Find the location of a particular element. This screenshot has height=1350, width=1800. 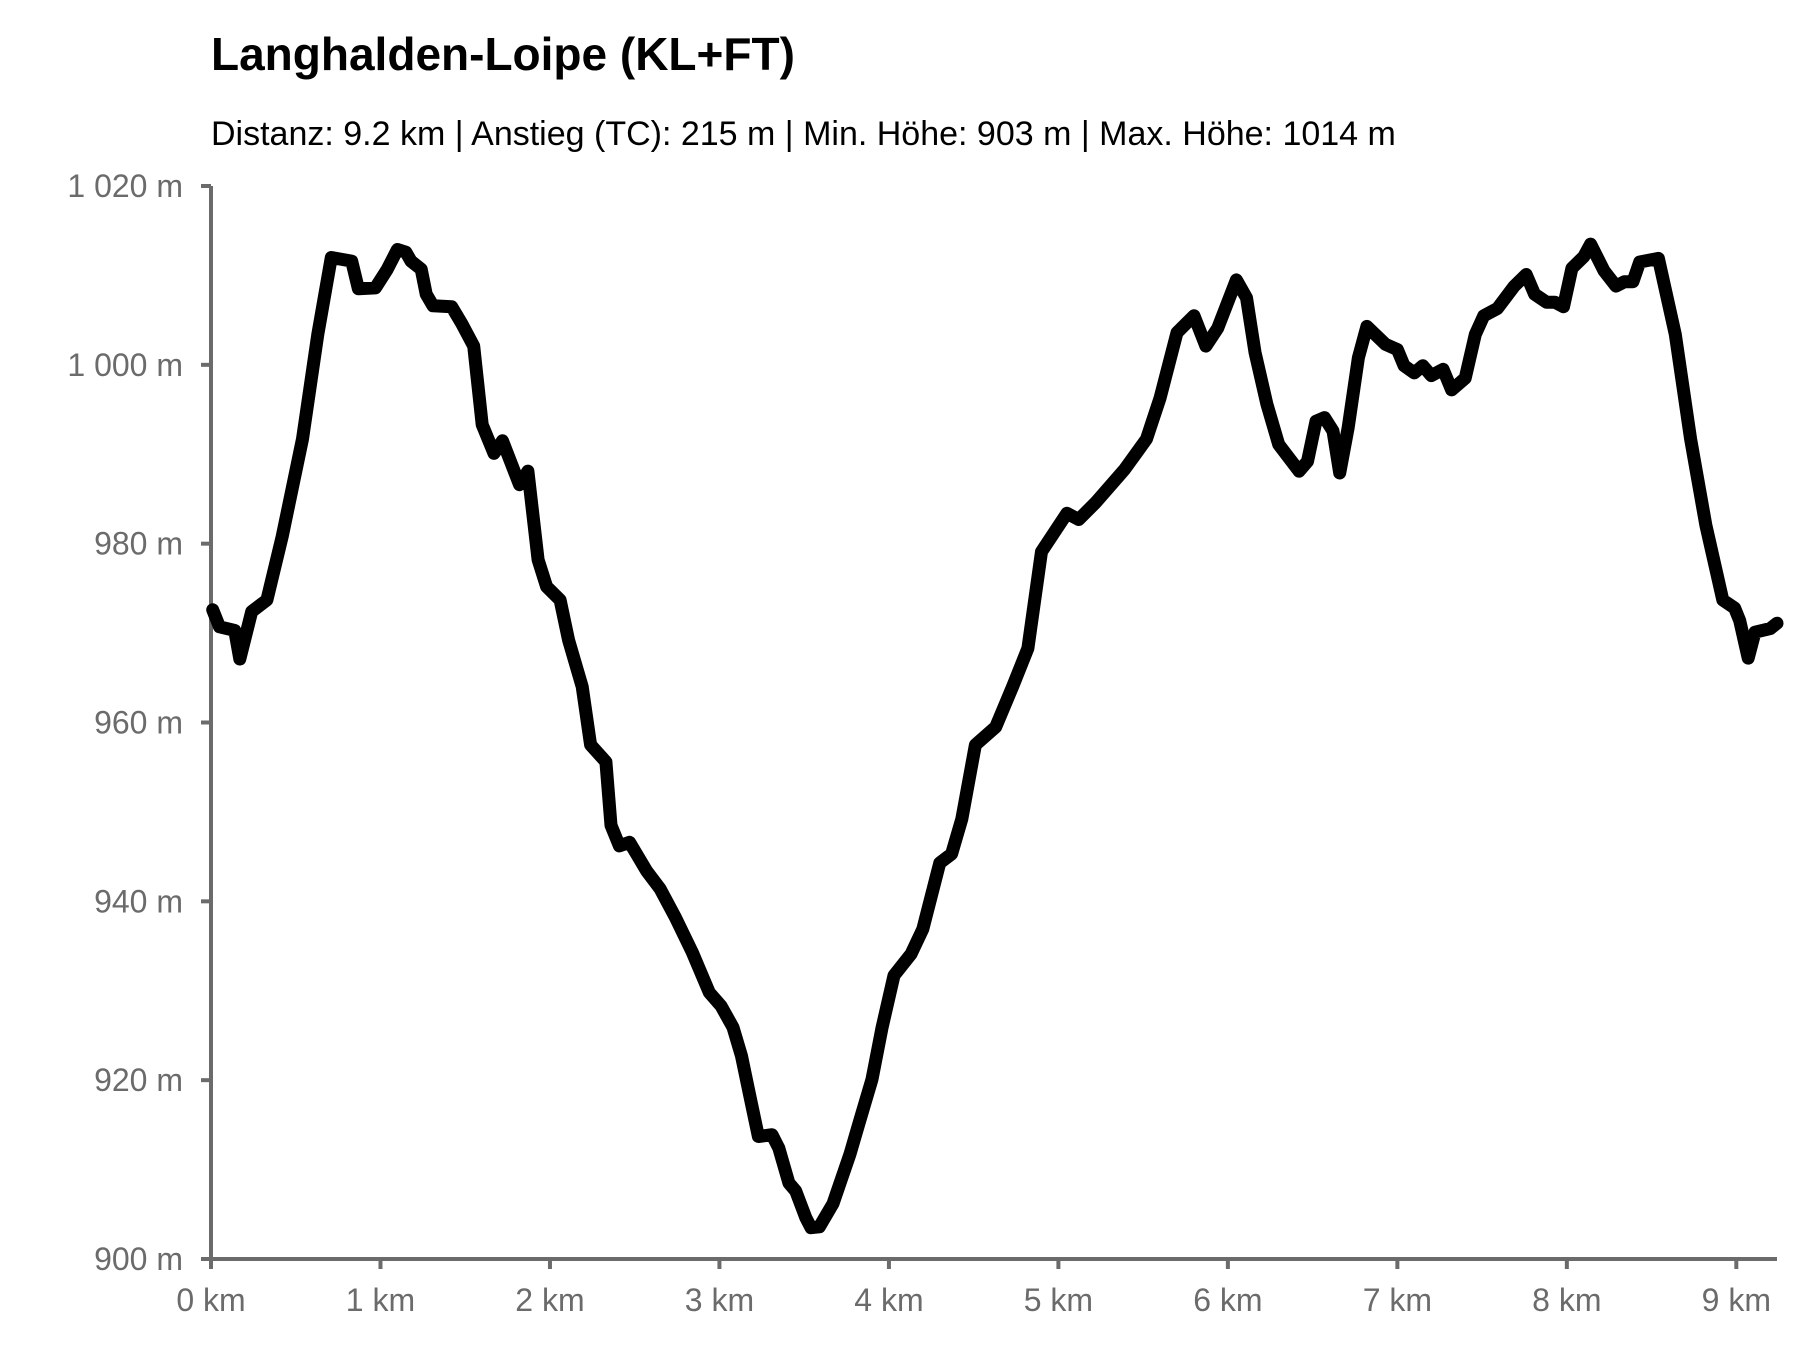

y-tick-label: 960 m is located at coordinates (138, 723).